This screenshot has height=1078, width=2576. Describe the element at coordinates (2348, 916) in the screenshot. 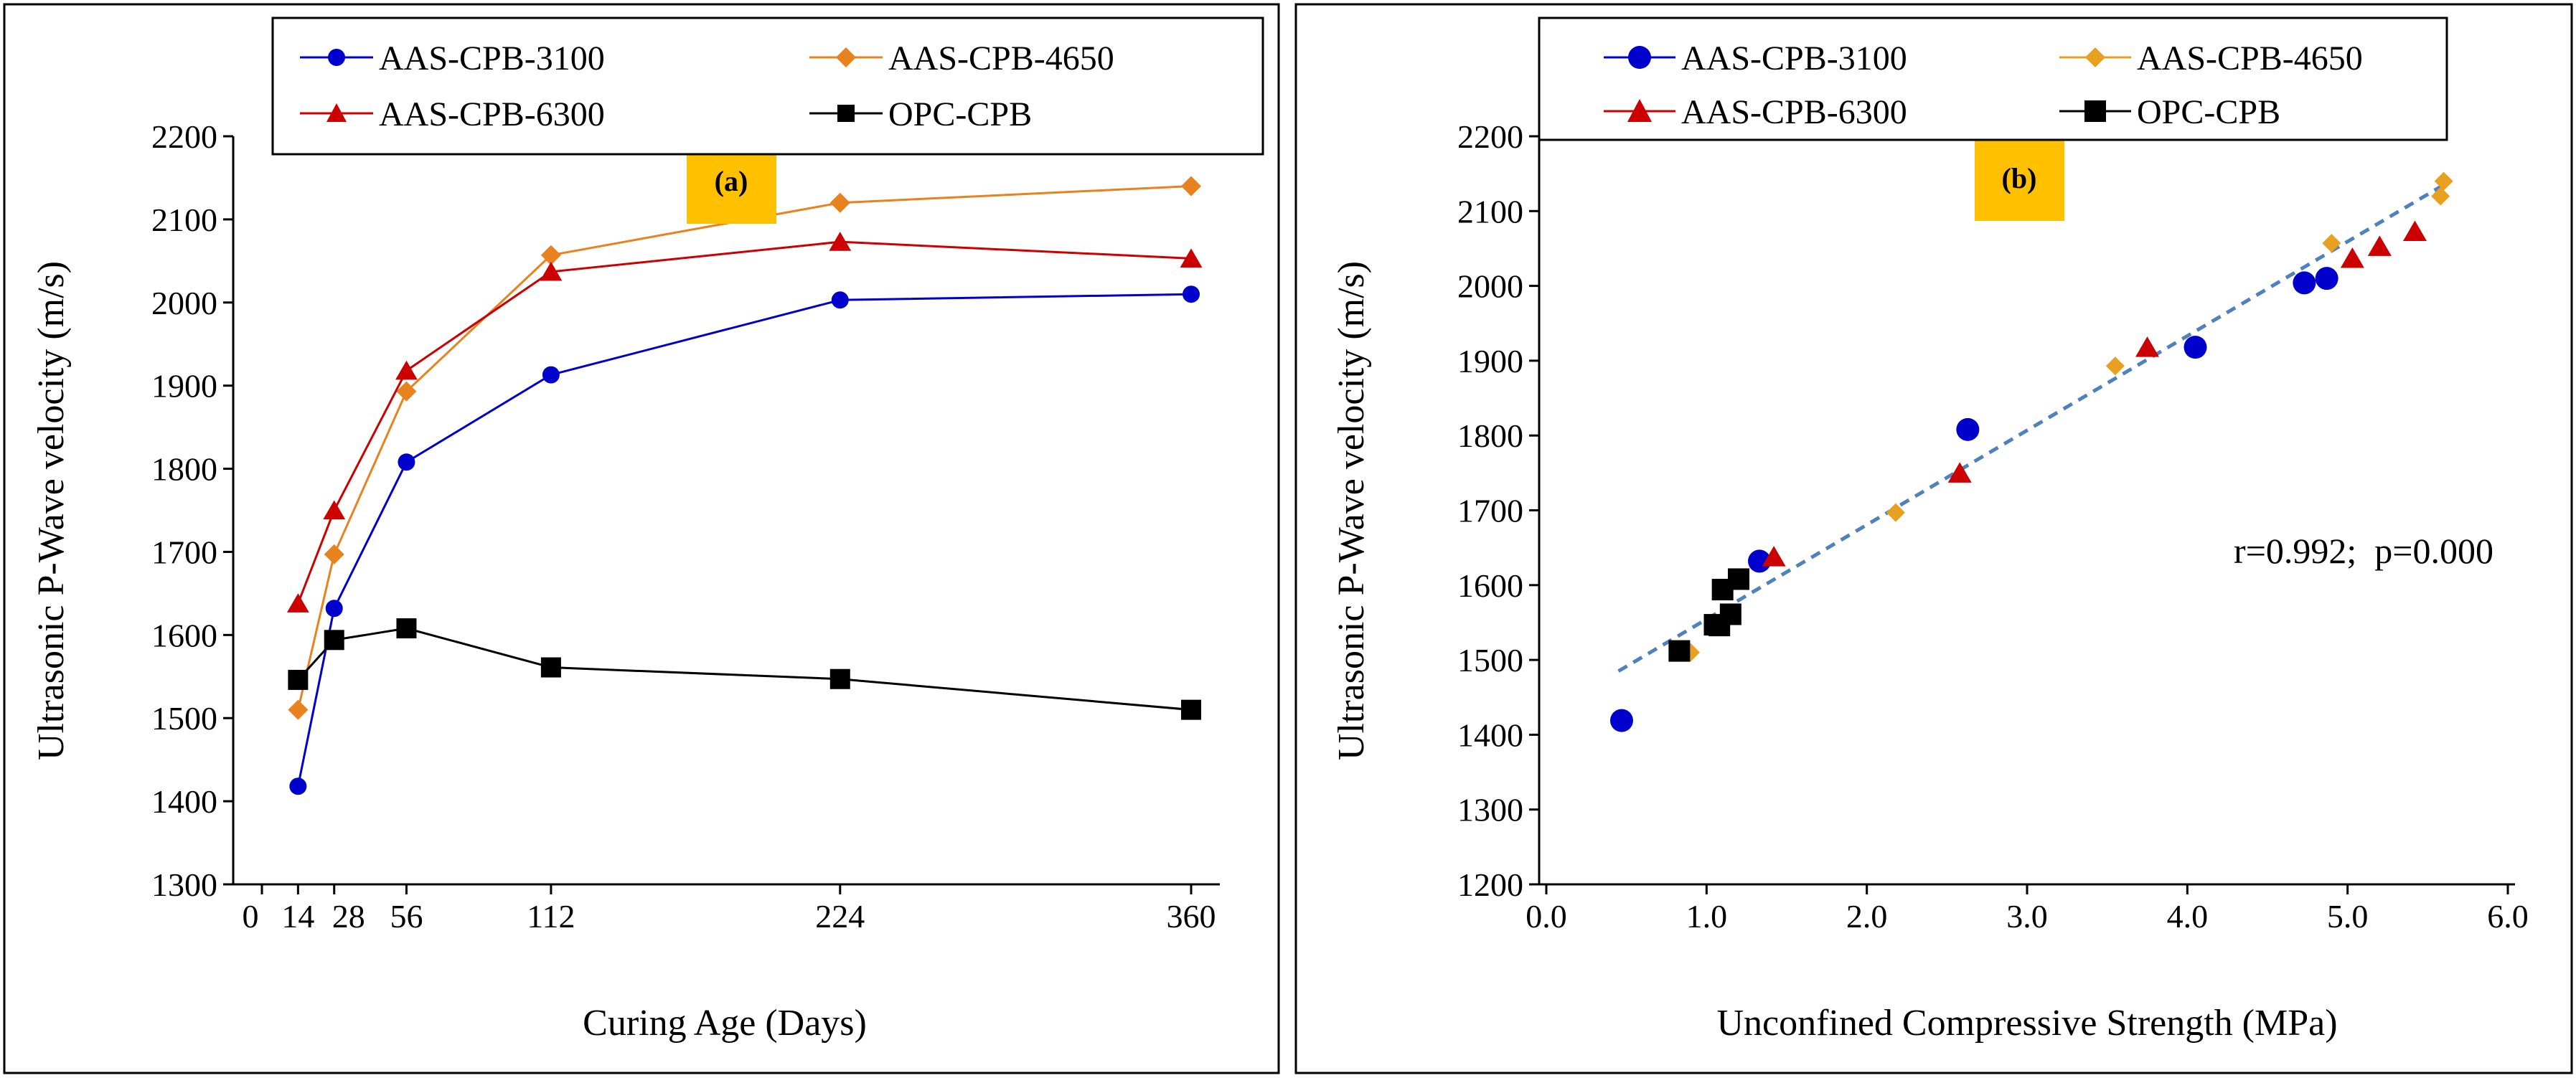

I see `x-tick-label: 5.0` at that location.